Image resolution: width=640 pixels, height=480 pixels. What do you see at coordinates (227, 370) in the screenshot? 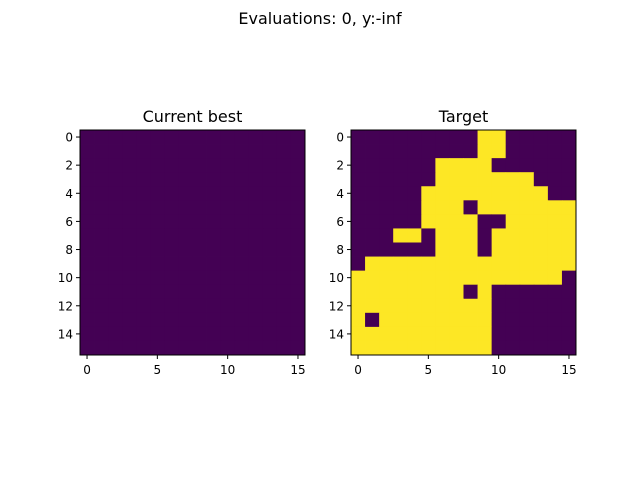
I see `x-tick-label: 10` at bounding box center [227, 370].